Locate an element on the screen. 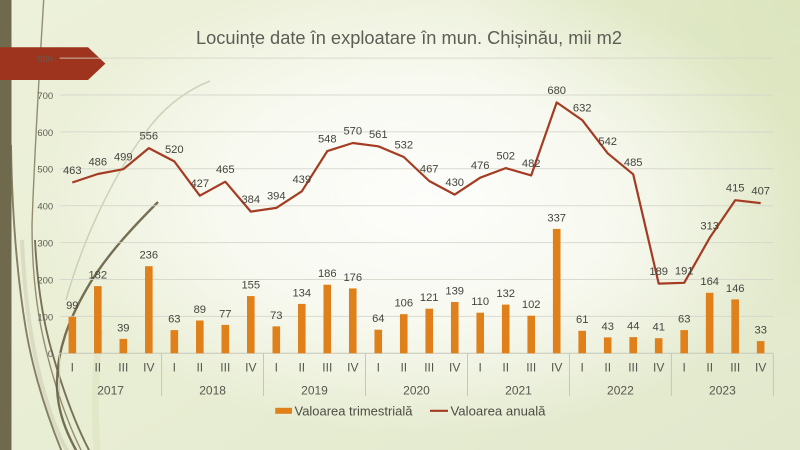  svg-text: 41 is located at coordinates (658, 328).